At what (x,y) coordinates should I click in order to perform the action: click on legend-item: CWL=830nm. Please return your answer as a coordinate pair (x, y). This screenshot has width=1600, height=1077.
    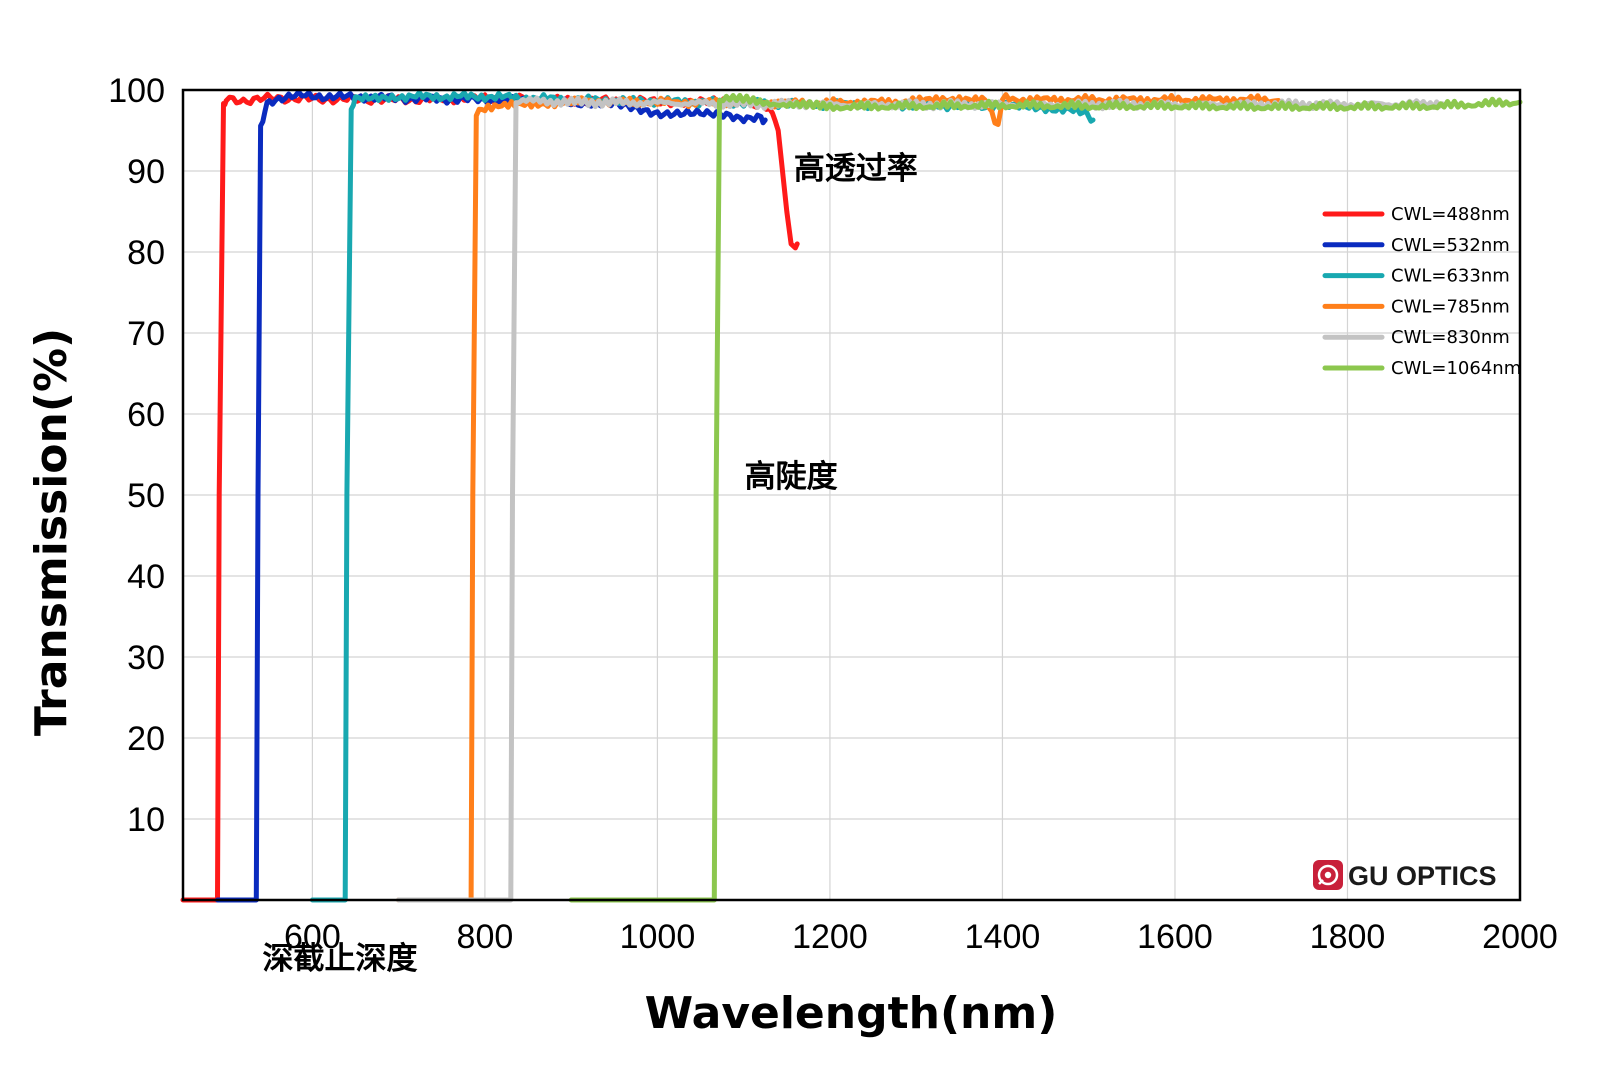
    Looking at the image, I should click on (1416, 337).